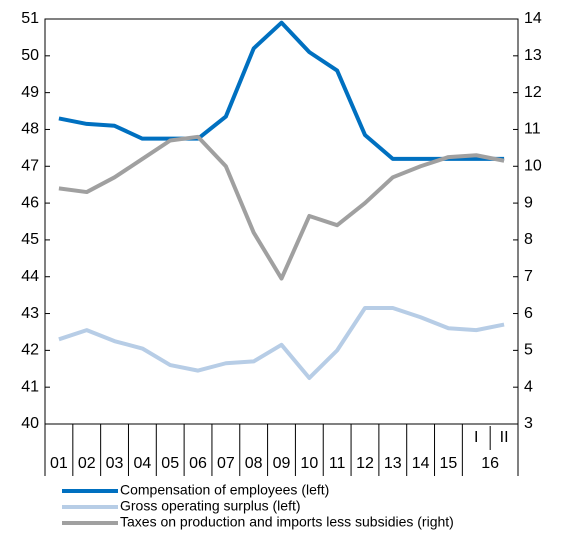  What do you see at coordinates (170, 463) in the screenshot?
I see `x-tick-label: 05` at bounding box center [170, 463].